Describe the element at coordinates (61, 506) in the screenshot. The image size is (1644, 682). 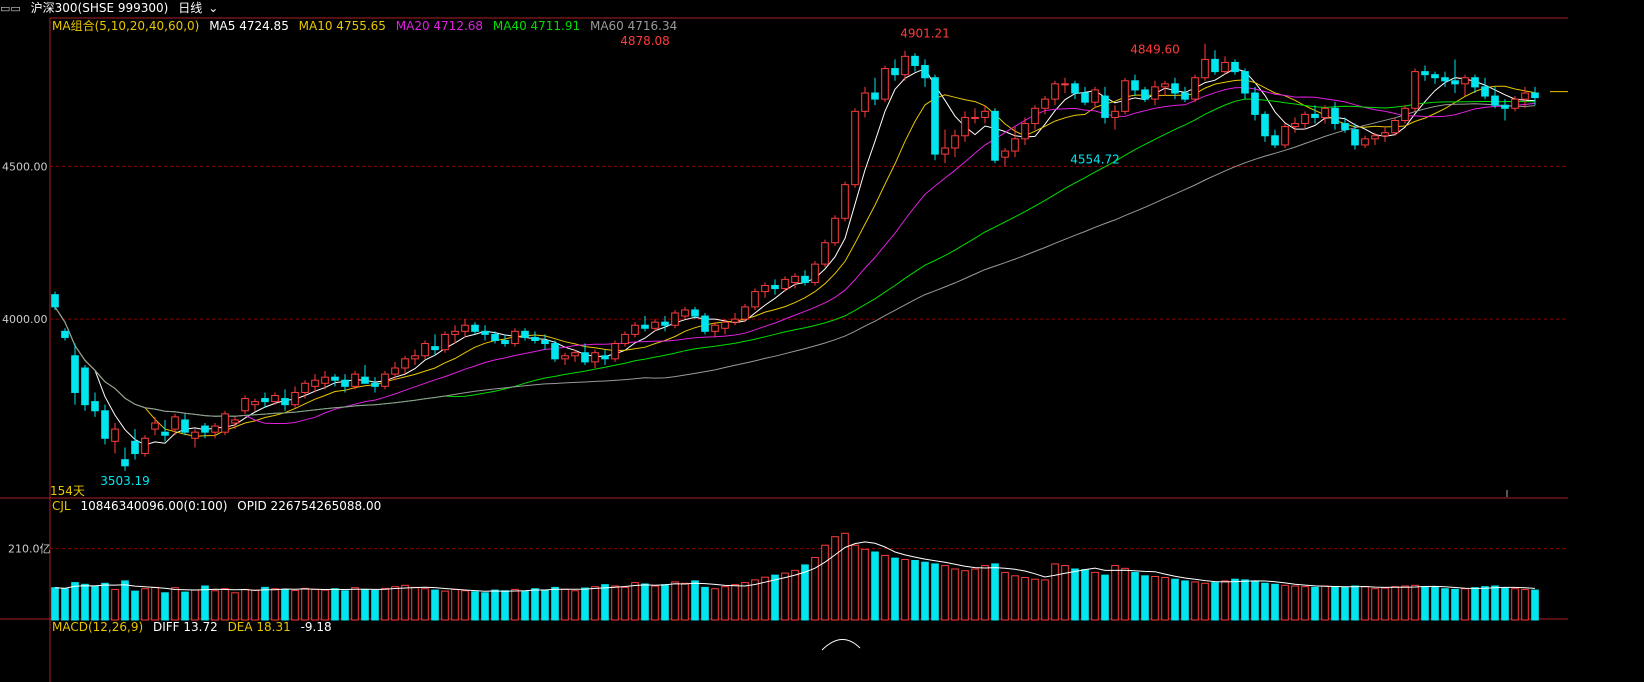
I see `volume-indicator-name: CJL` at that location.